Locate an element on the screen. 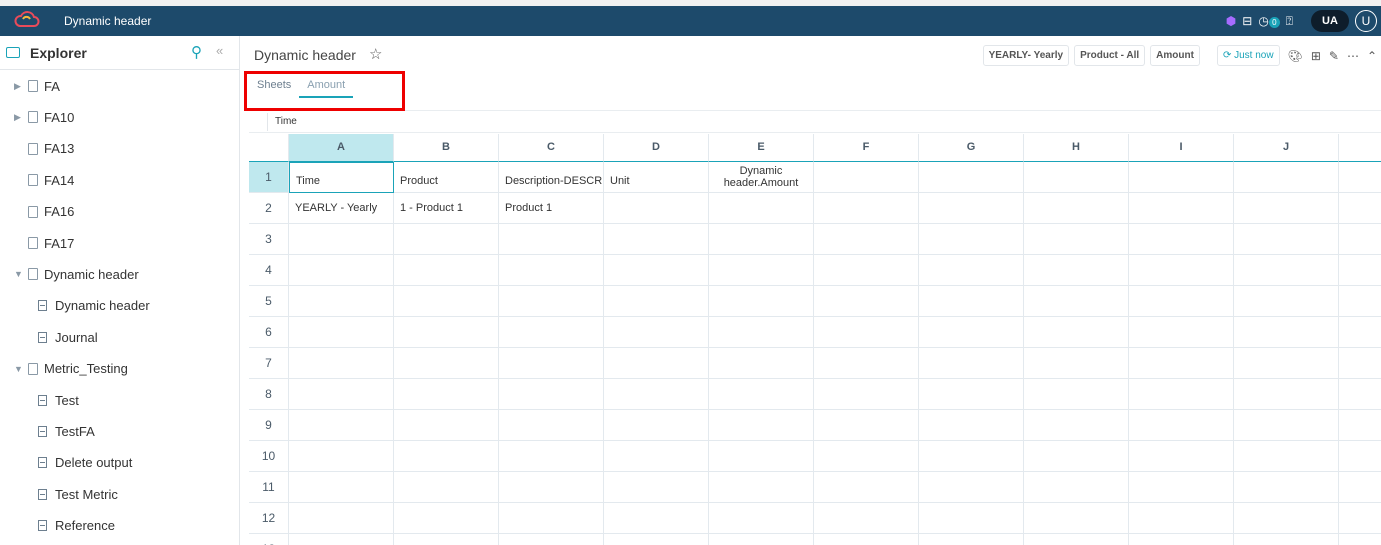 The width and height of the screenshot is (1381, 545). grid-cell: Time is located at coordinates (341, 177).